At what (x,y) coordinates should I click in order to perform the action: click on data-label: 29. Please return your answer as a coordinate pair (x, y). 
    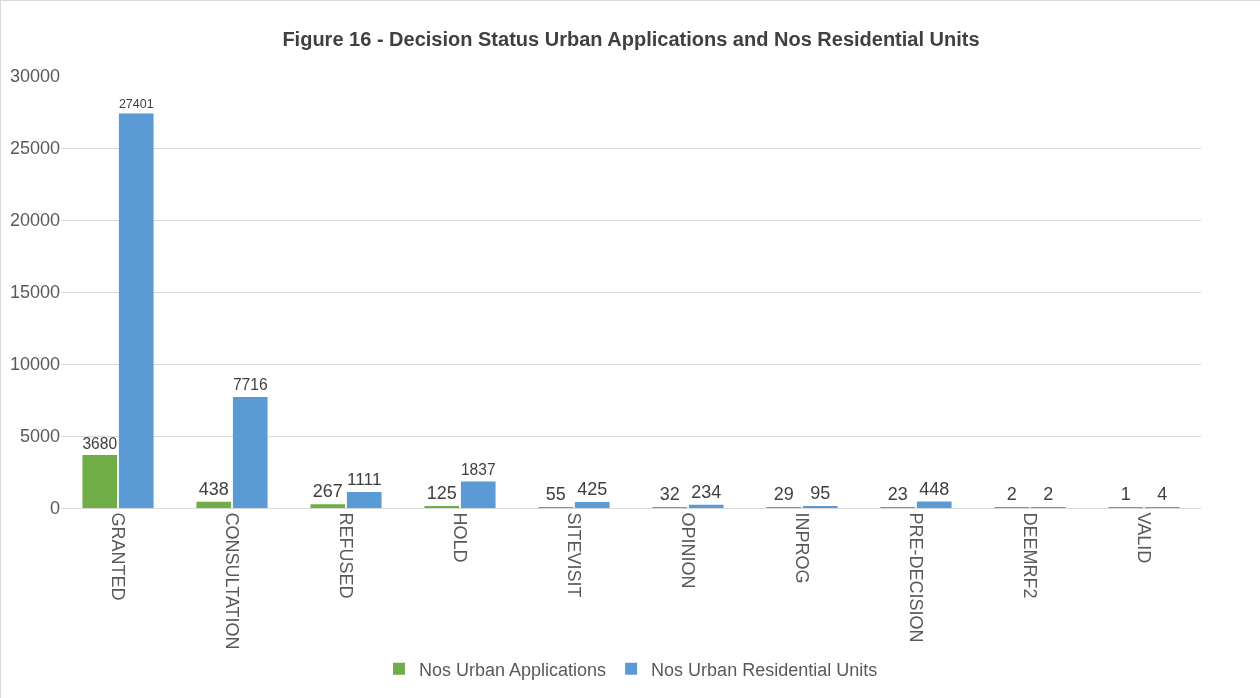
    Looking at the image, I should click on (783, 494).